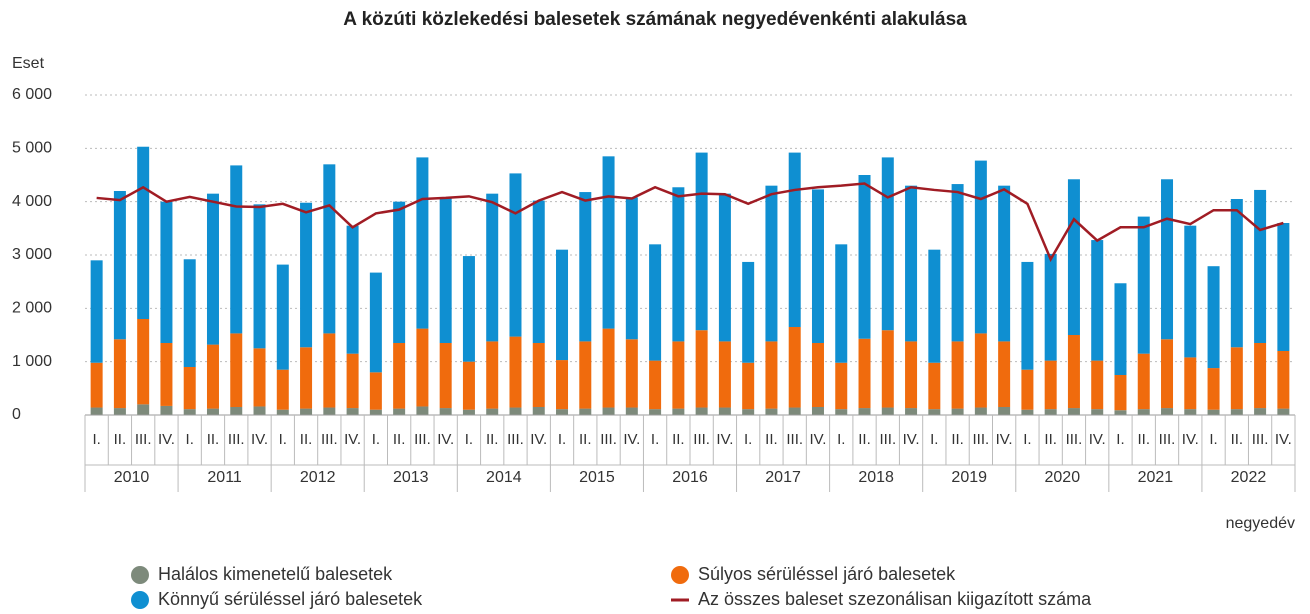  I want to click on x-axis-label: negyedév, so click(1260, 523).